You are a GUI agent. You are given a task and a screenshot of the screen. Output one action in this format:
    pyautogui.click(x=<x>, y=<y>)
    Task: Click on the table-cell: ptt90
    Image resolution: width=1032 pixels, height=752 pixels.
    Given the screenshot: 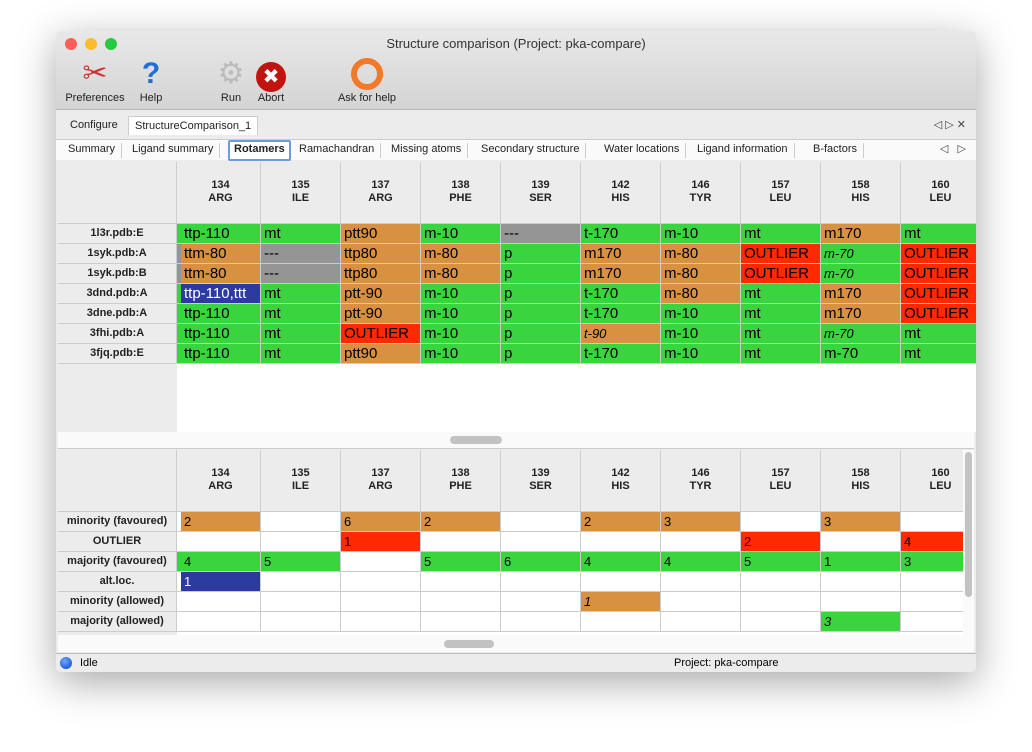 What is the action you would take?
    pyautogui.click(x=381, y=354)
    